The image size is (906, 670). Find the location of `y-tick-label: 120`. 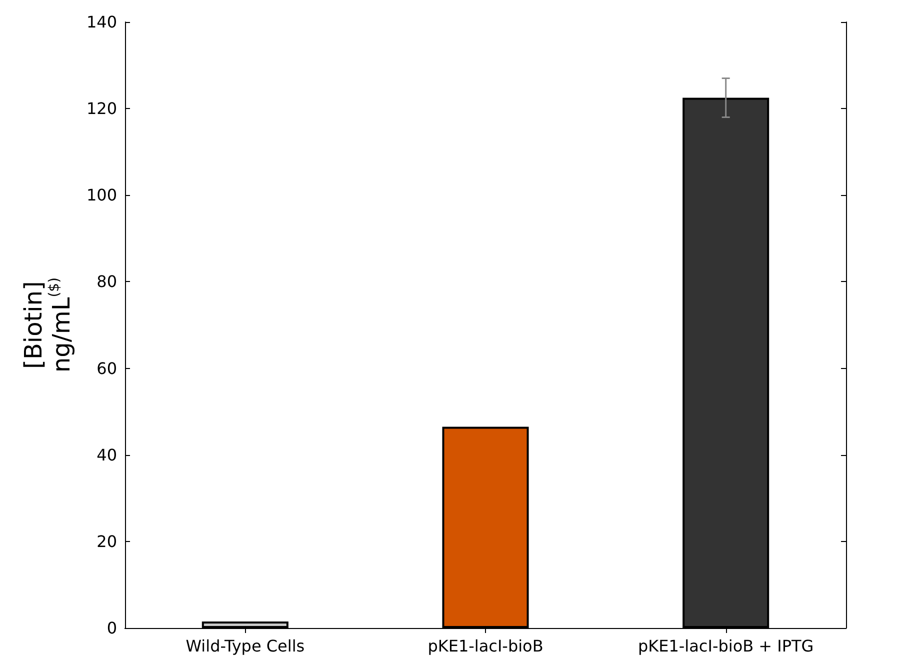

y-tick-label: 120 is located at coordinates (101, 108).